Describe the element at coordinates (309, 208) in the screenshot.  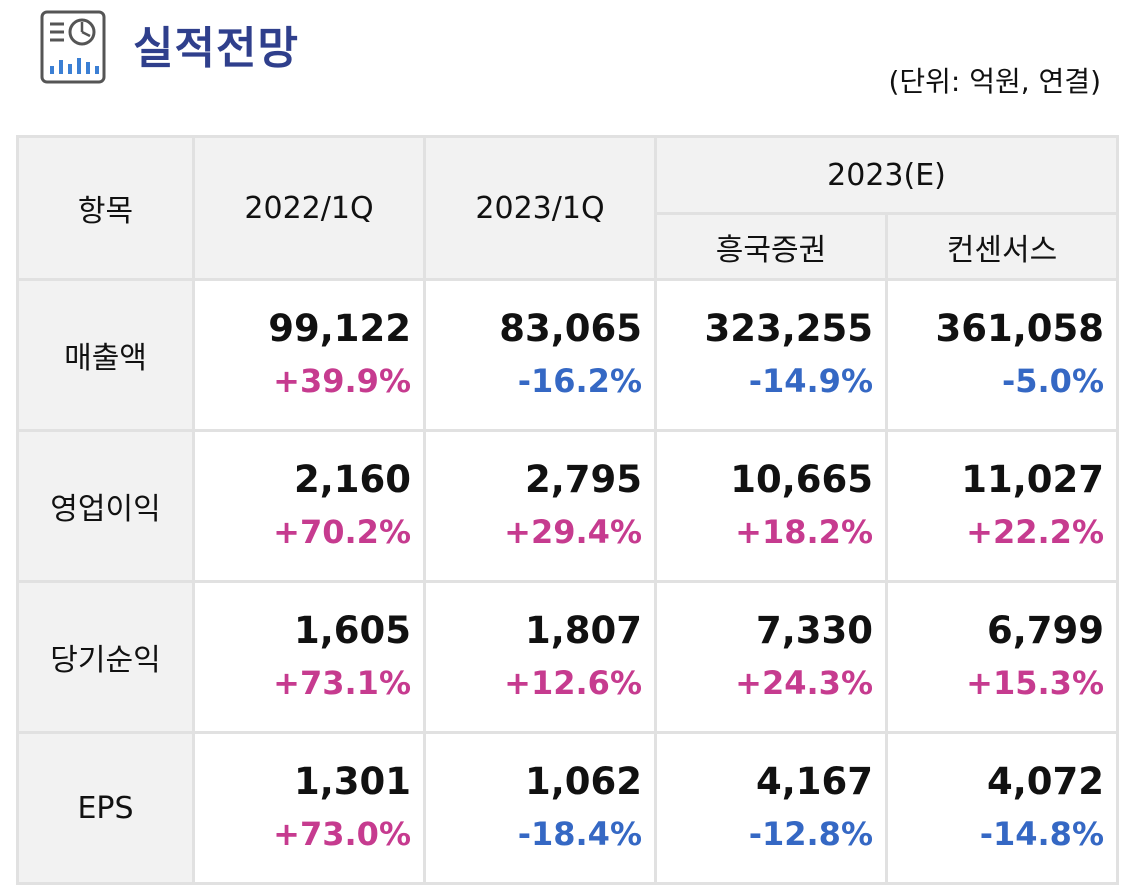
I see `col-header-2022q1: 2022/1Q` at that location.